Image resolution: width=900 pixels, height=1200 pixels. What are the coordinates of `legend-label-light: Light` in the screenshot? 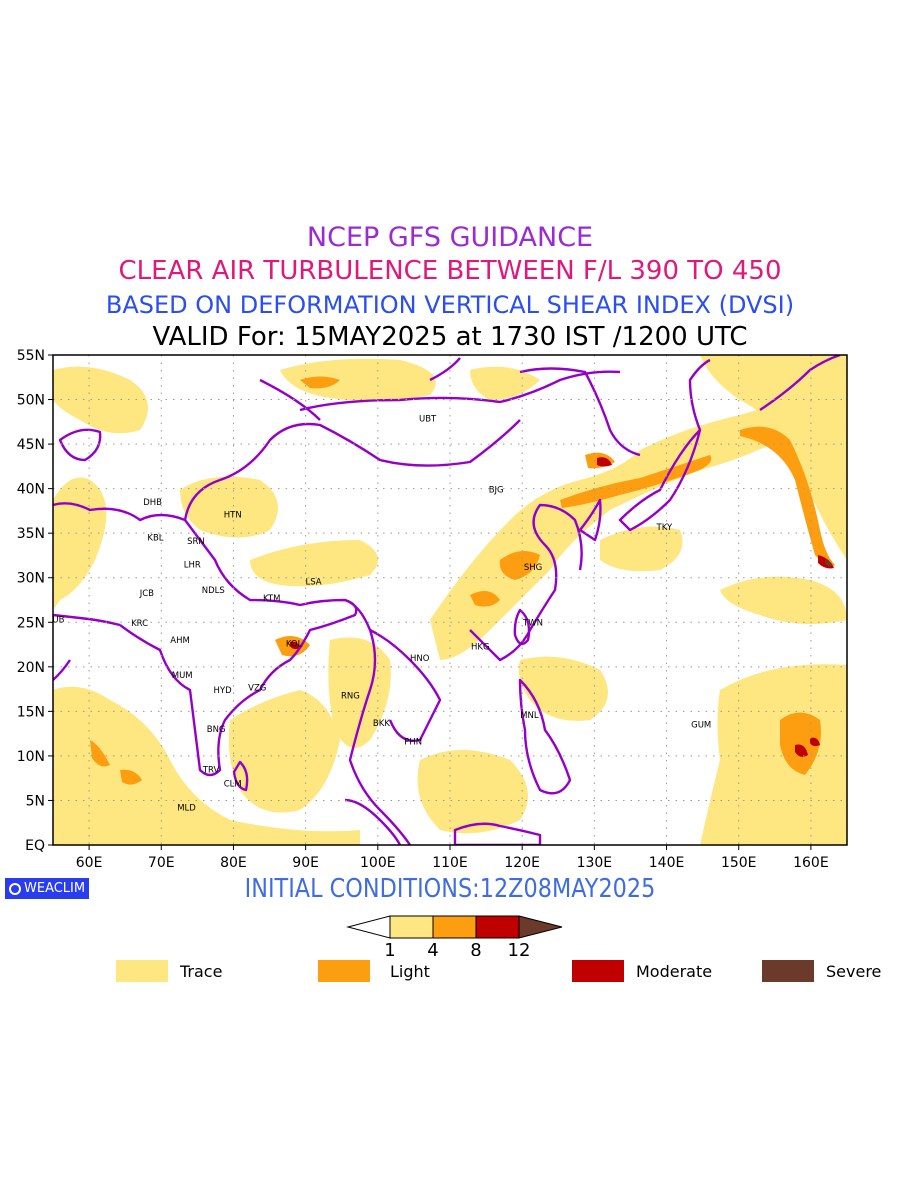 It's located at (410, 971).